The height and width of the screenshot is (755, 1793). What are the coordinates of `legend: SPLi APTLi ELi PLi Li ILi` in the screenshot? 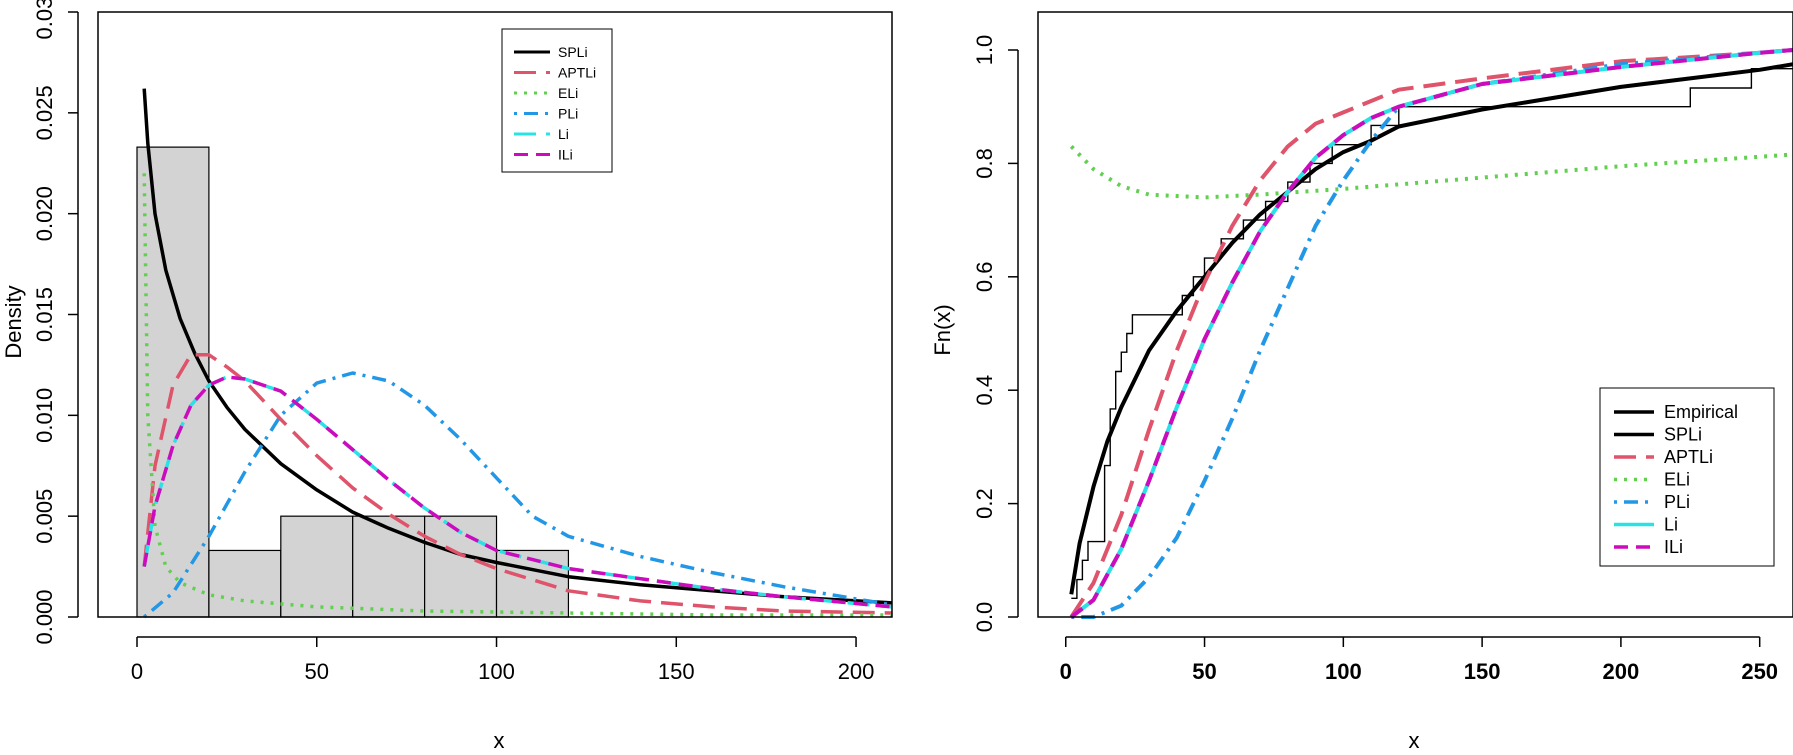 It's located at (557, 100).